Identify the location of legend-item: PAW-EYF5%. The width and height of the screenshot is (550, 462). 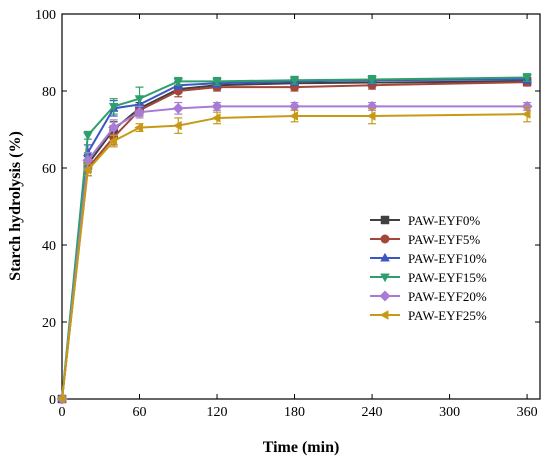
(425, 239).